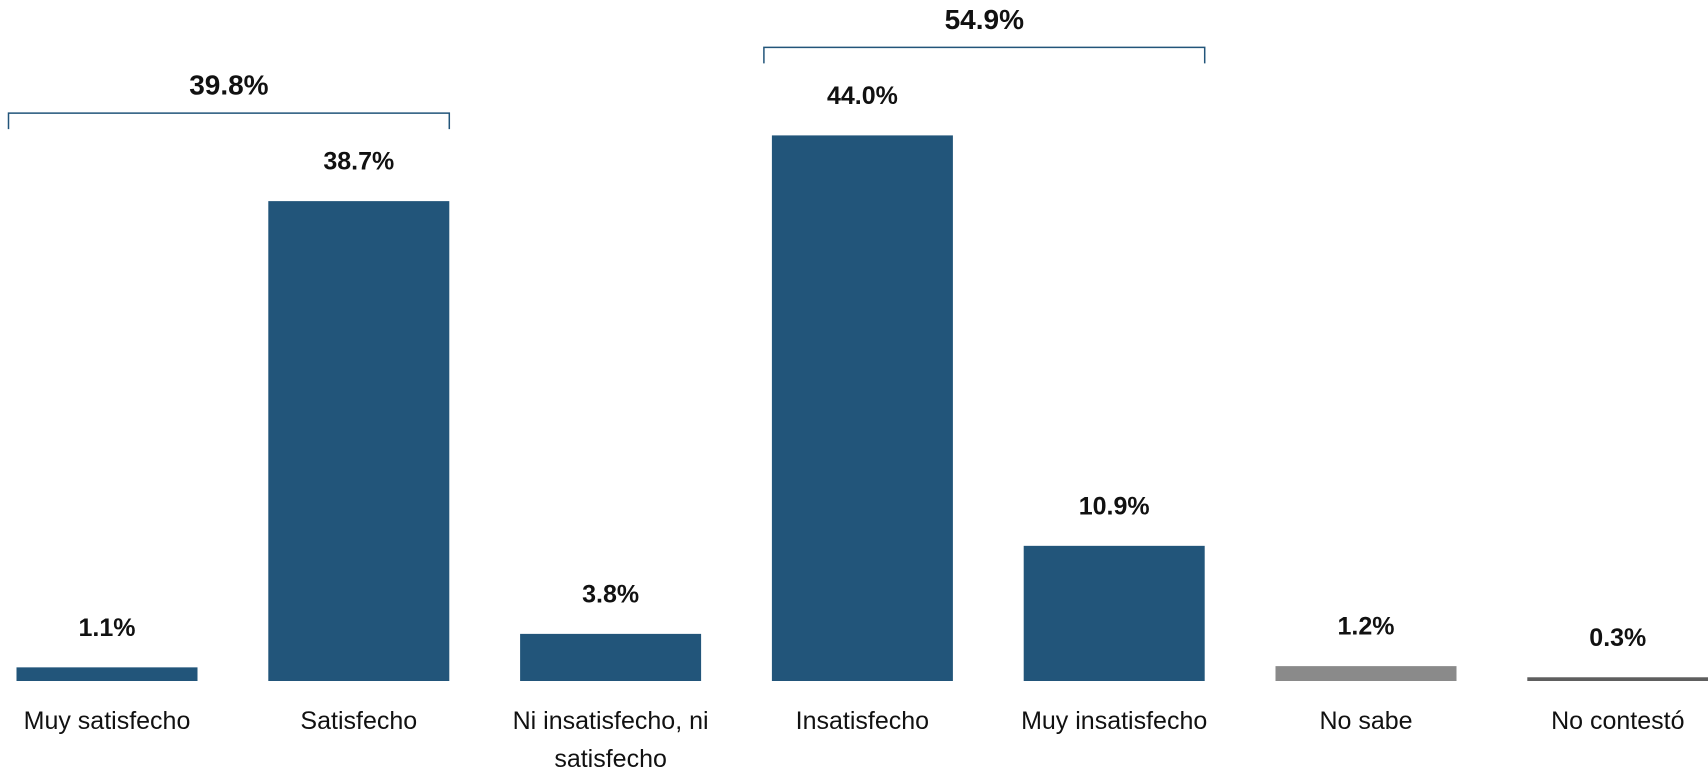 Image resolution: width=1708 pixels, height=775 pixels. I want to click on value-label: 1.2%, so click(1366, 627).